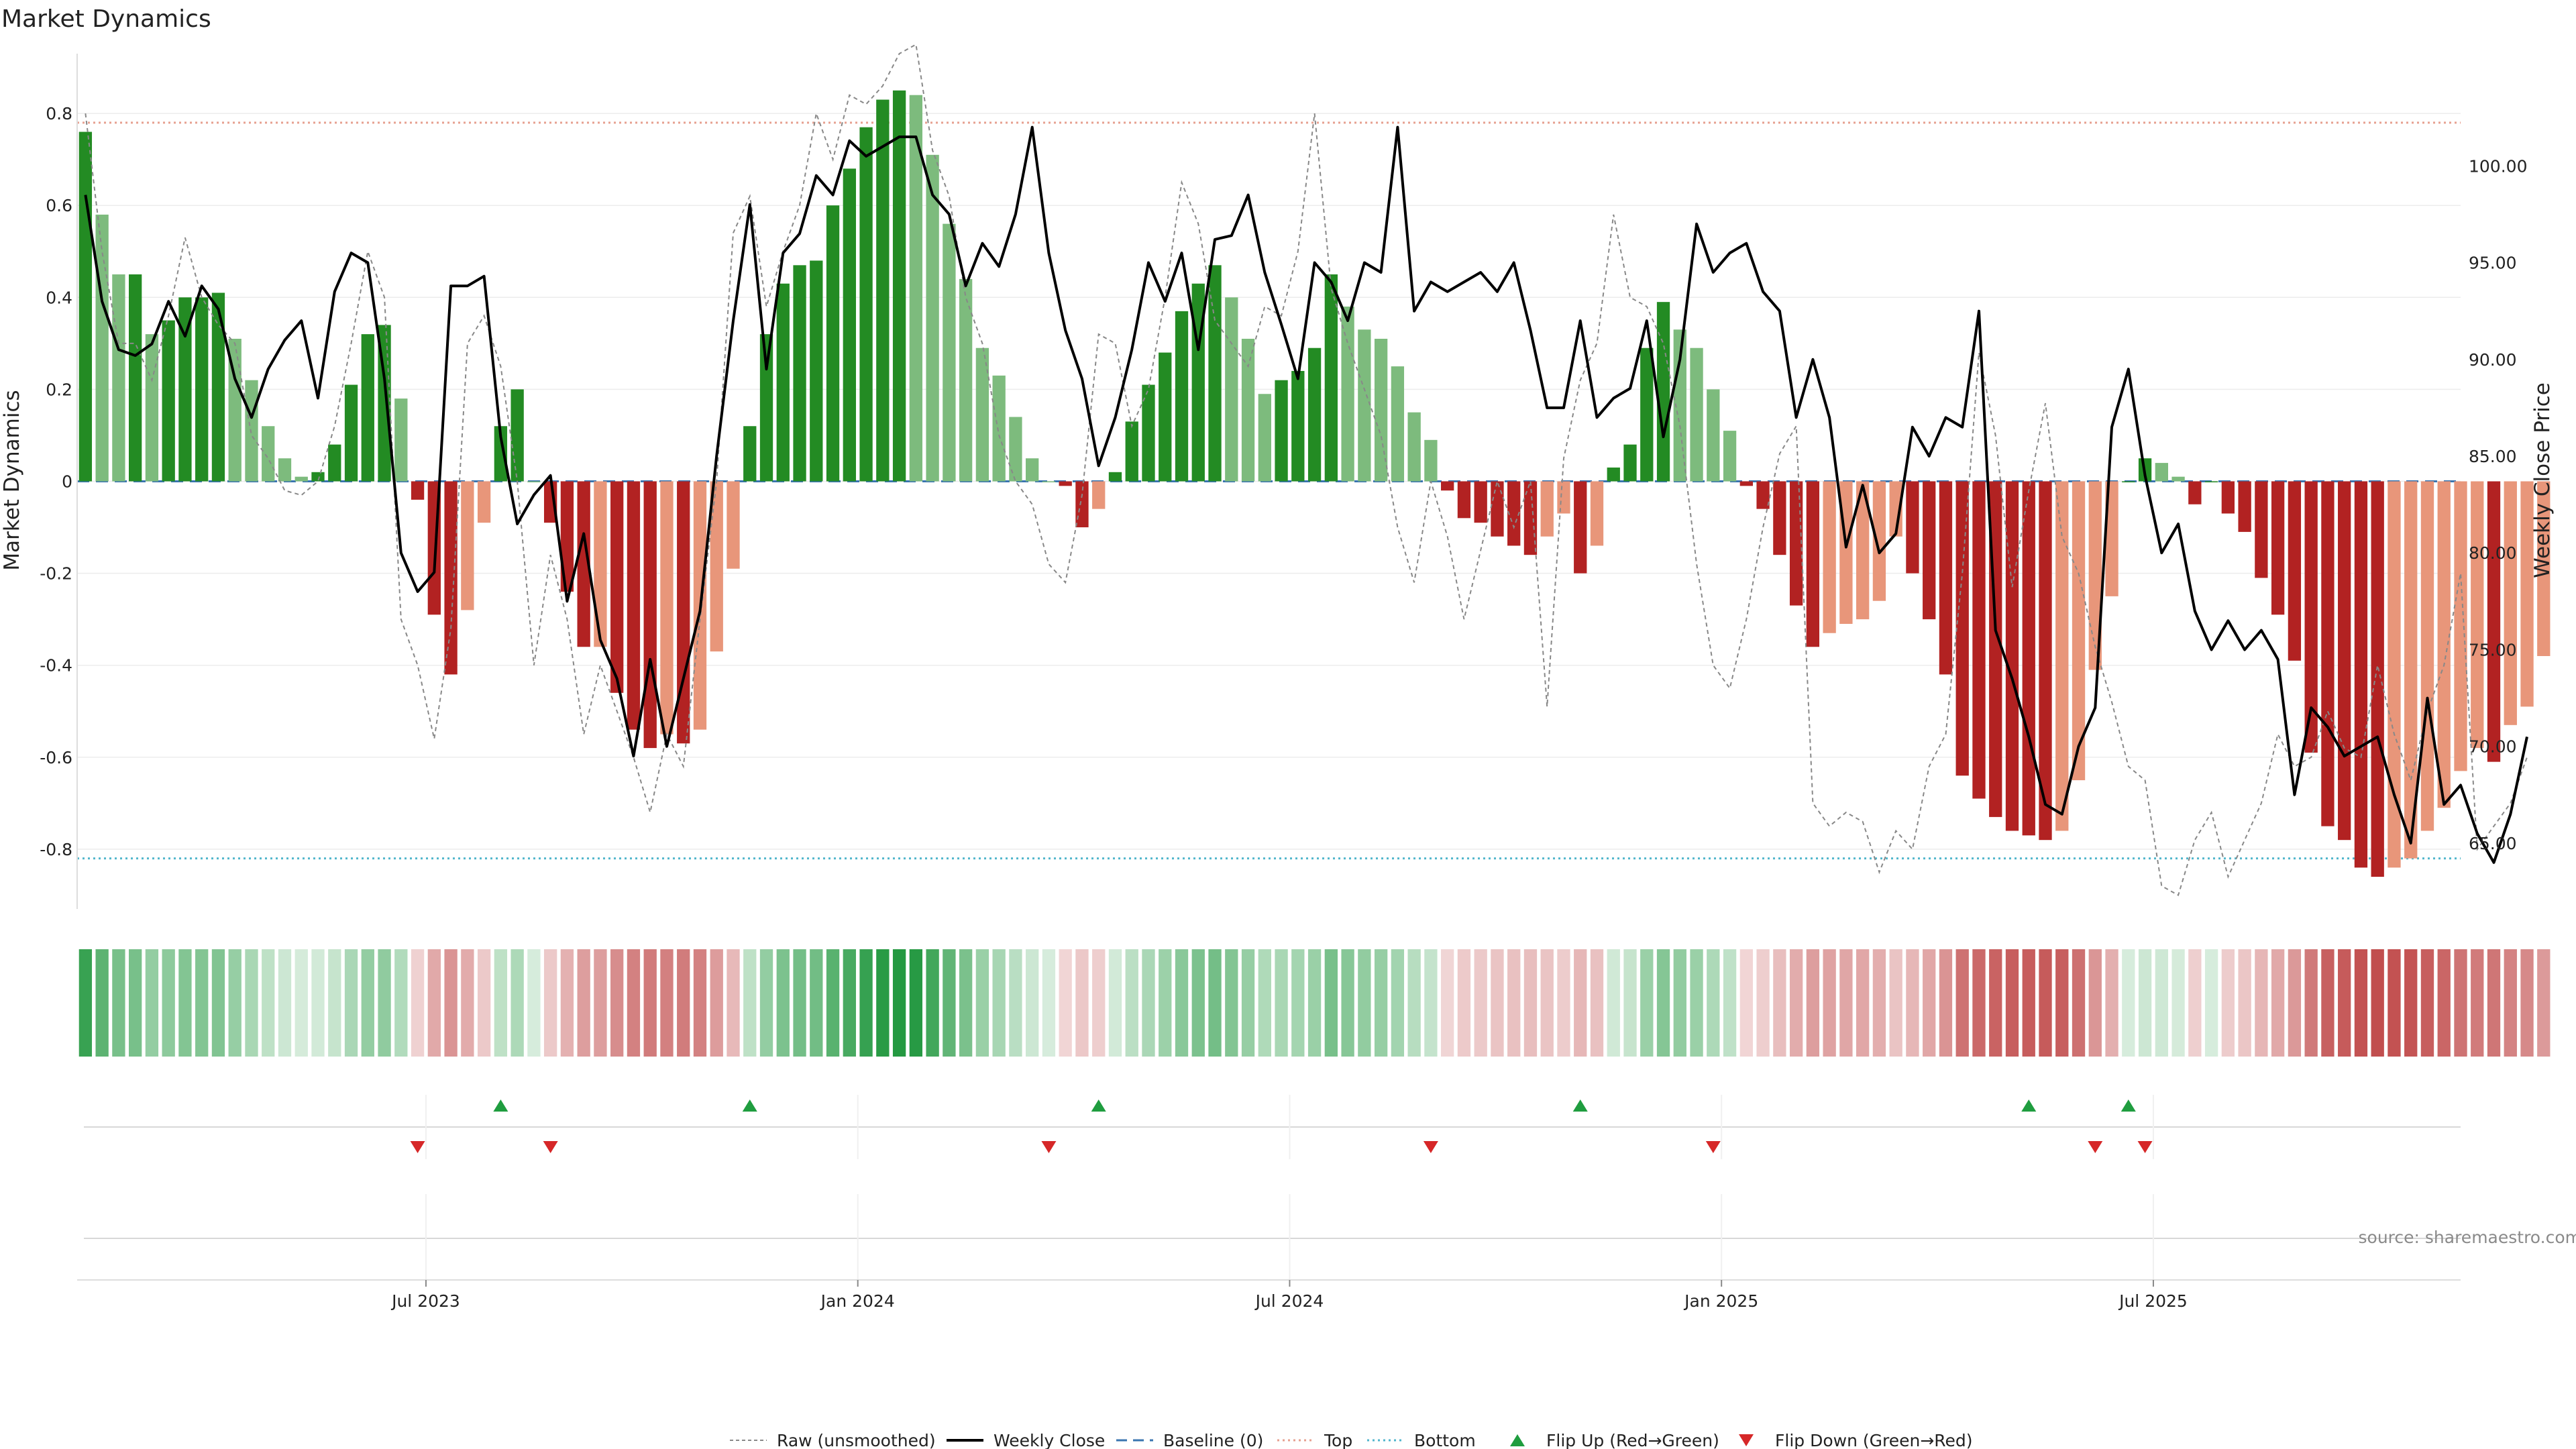  What do you see at coordinates (1632, 1440) in the screenshot?
I see `legend-label: Flip Up (Red→Green)` at bounding box center [1632, 1440].